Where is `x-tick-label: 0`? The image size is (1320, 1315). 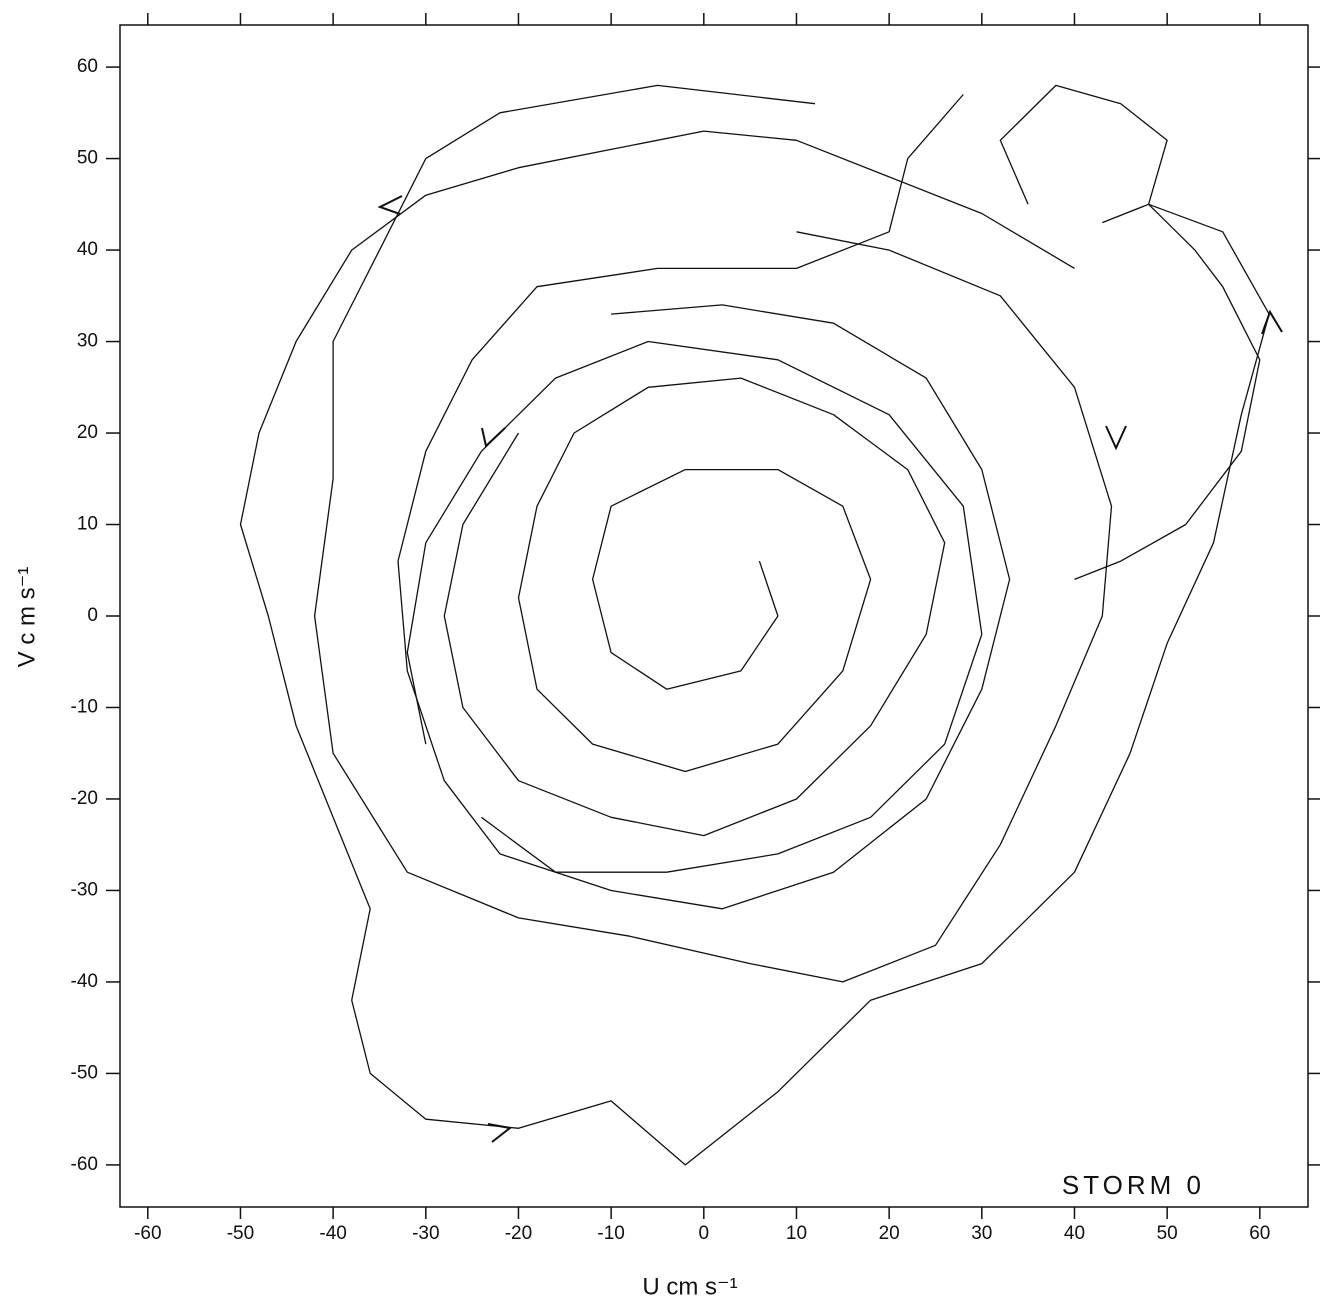
x-tick-label: 0 is located at coordinates (704, 1233).